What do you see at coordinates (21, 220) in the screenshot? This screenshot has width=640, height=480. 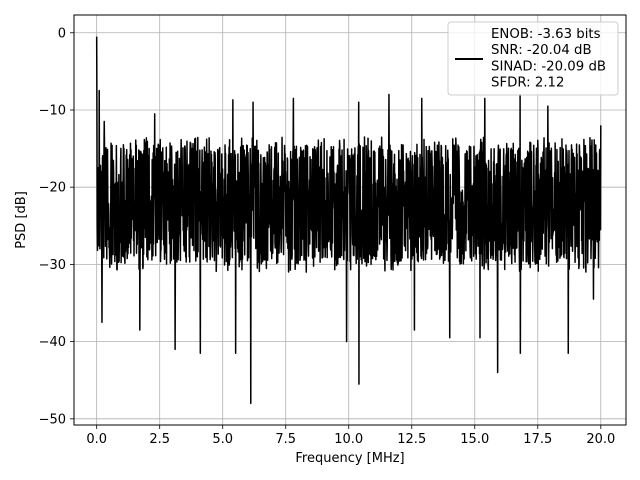 I see `y-axis-label: PSD [dB]` at bounding box center [21, 220].